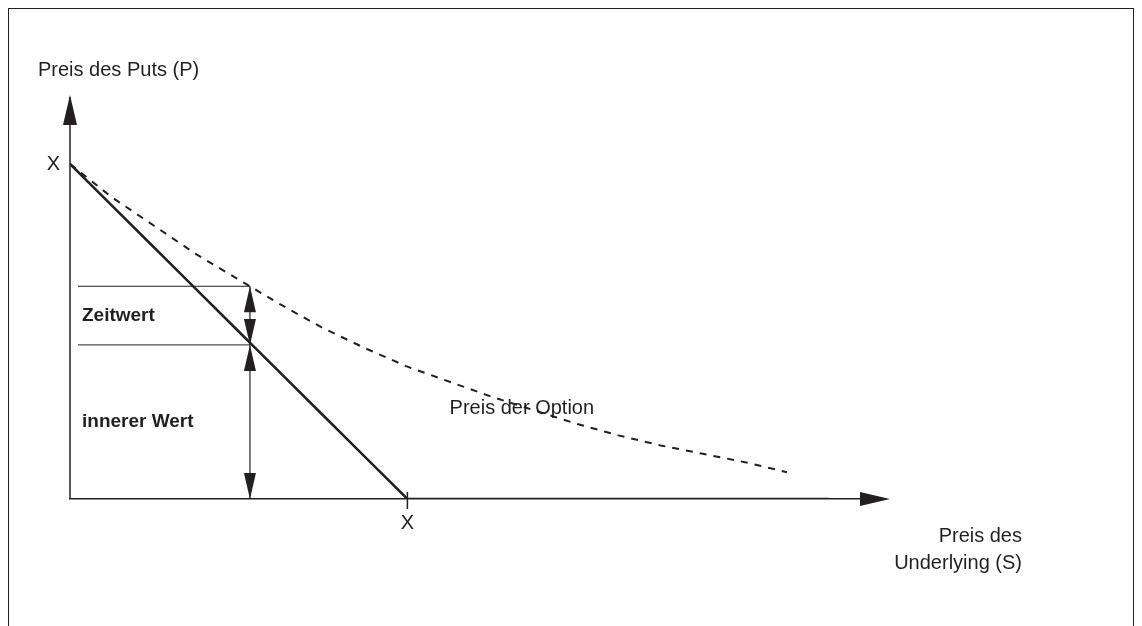 The image size is (1142, 626). I want to click on text: X, so click(53, 162).